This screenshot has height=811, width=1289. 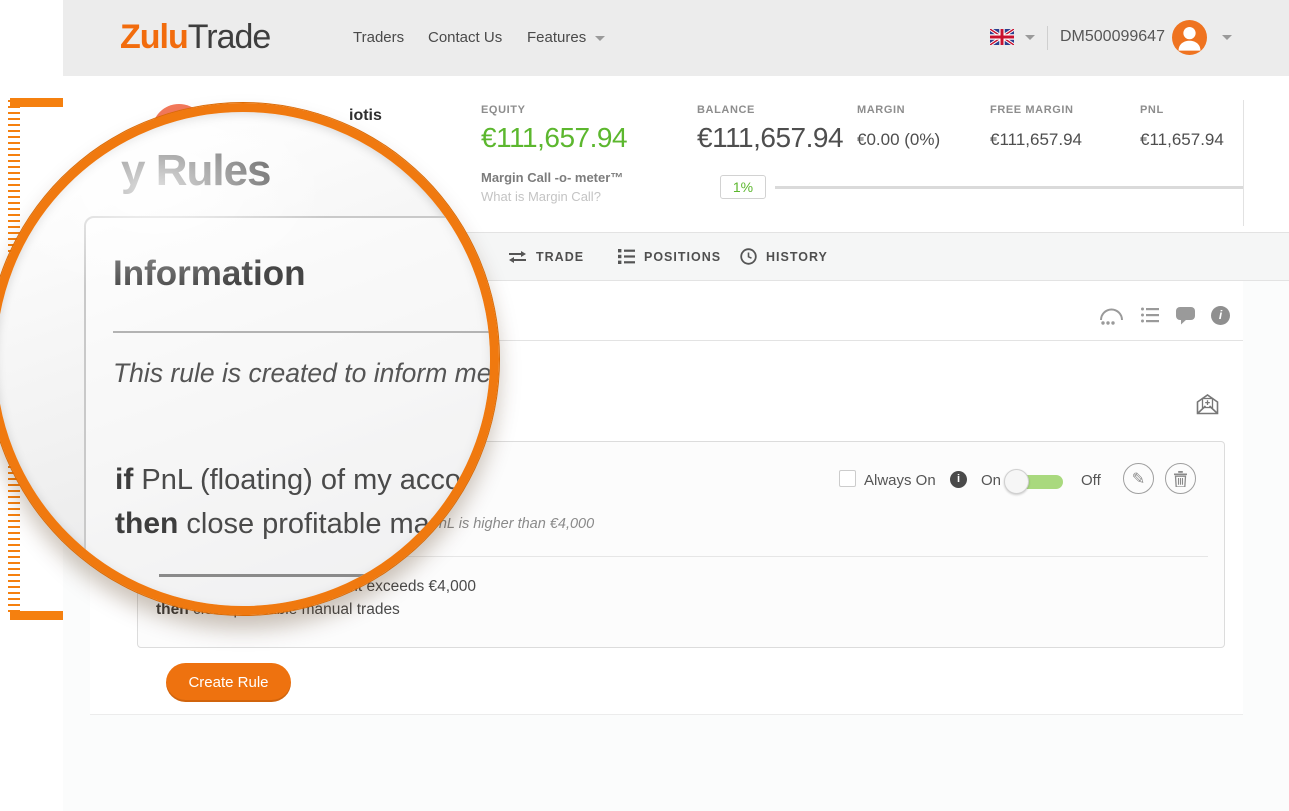 What do you see at coordinates (1182, 139) in the screenshot?
I see `stat-pnl-value: €11,657.94` at bounding box center [1182, 139].